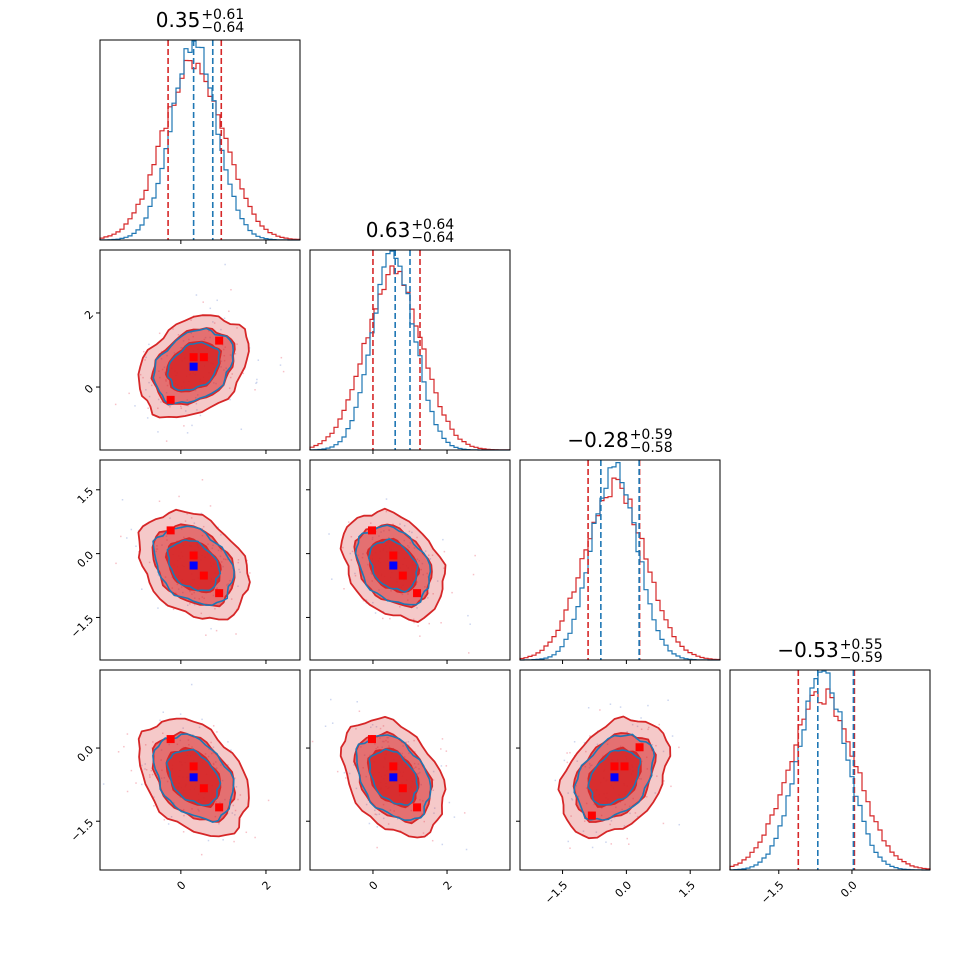 Image resolution: width=970 pixels, height=970 pixels. Describe the element at coordinates (651, 447) in the screenshot. I see `title-minus: −0.58` at that location.